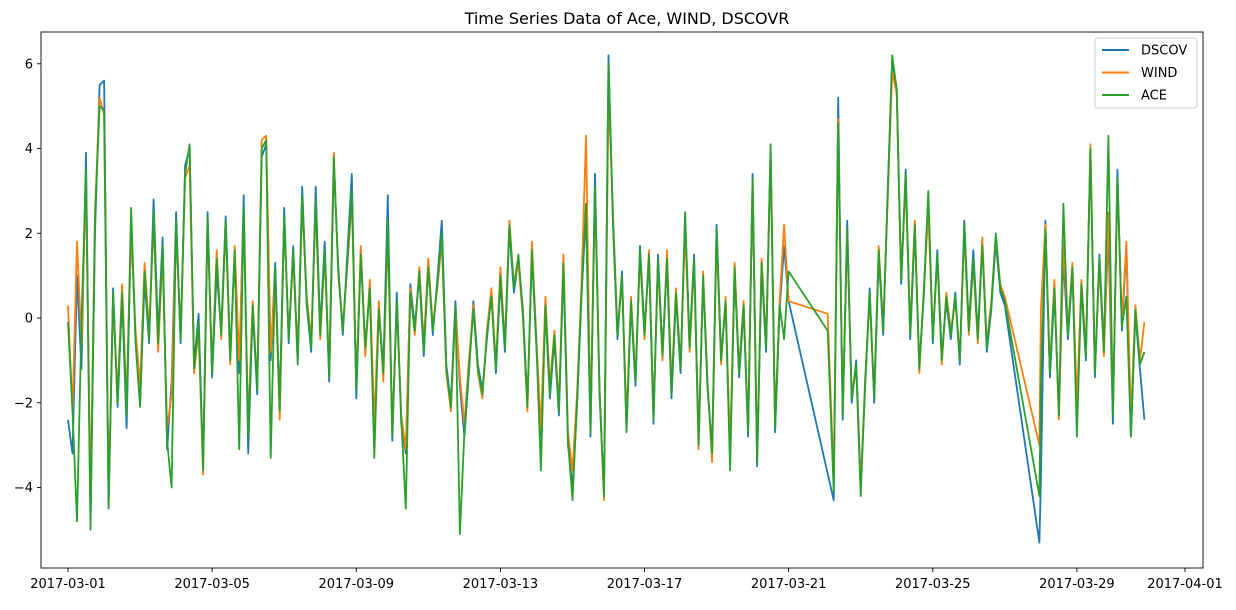 This screenshot has width=1236, height=610. I want to click on legend-box, so click(1146, 73).